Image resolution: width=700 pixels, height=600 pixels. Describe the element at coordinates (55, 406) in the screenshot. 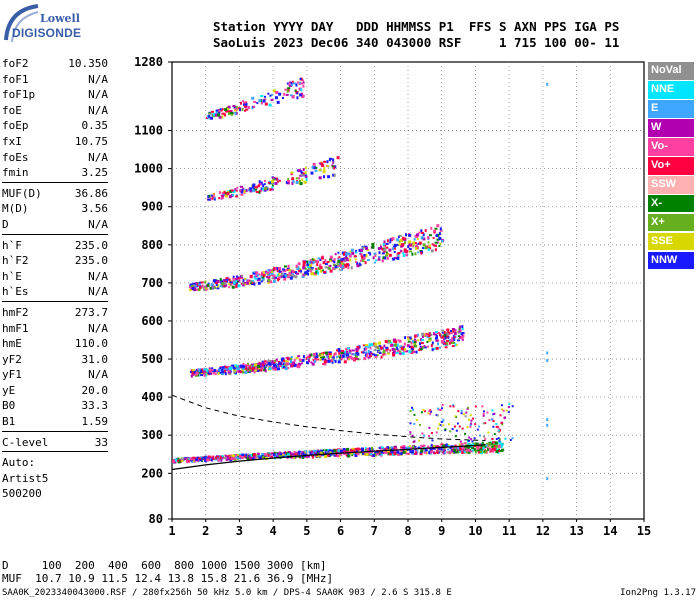

I see `param-row: B0 33.3` at that location.